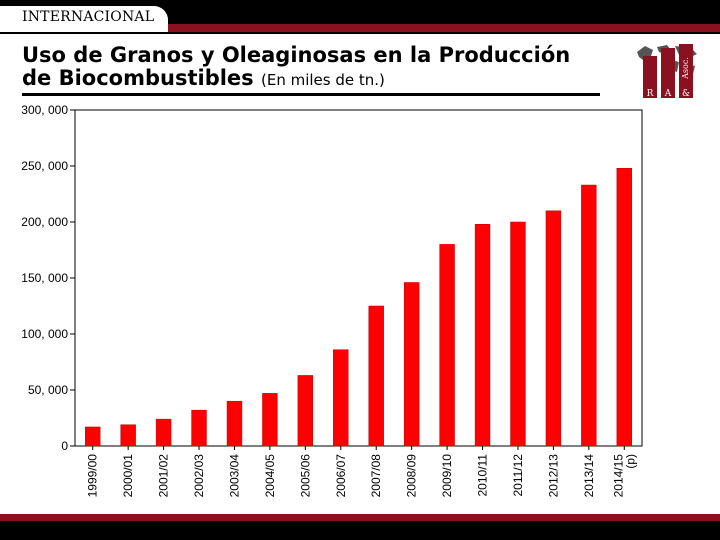 This screenshot has width=720, height=540. What do you see at coordinates (553, 476) in the screenshot?
I see `x-tick-label: 2012/13` at bounding box center [553, 476].